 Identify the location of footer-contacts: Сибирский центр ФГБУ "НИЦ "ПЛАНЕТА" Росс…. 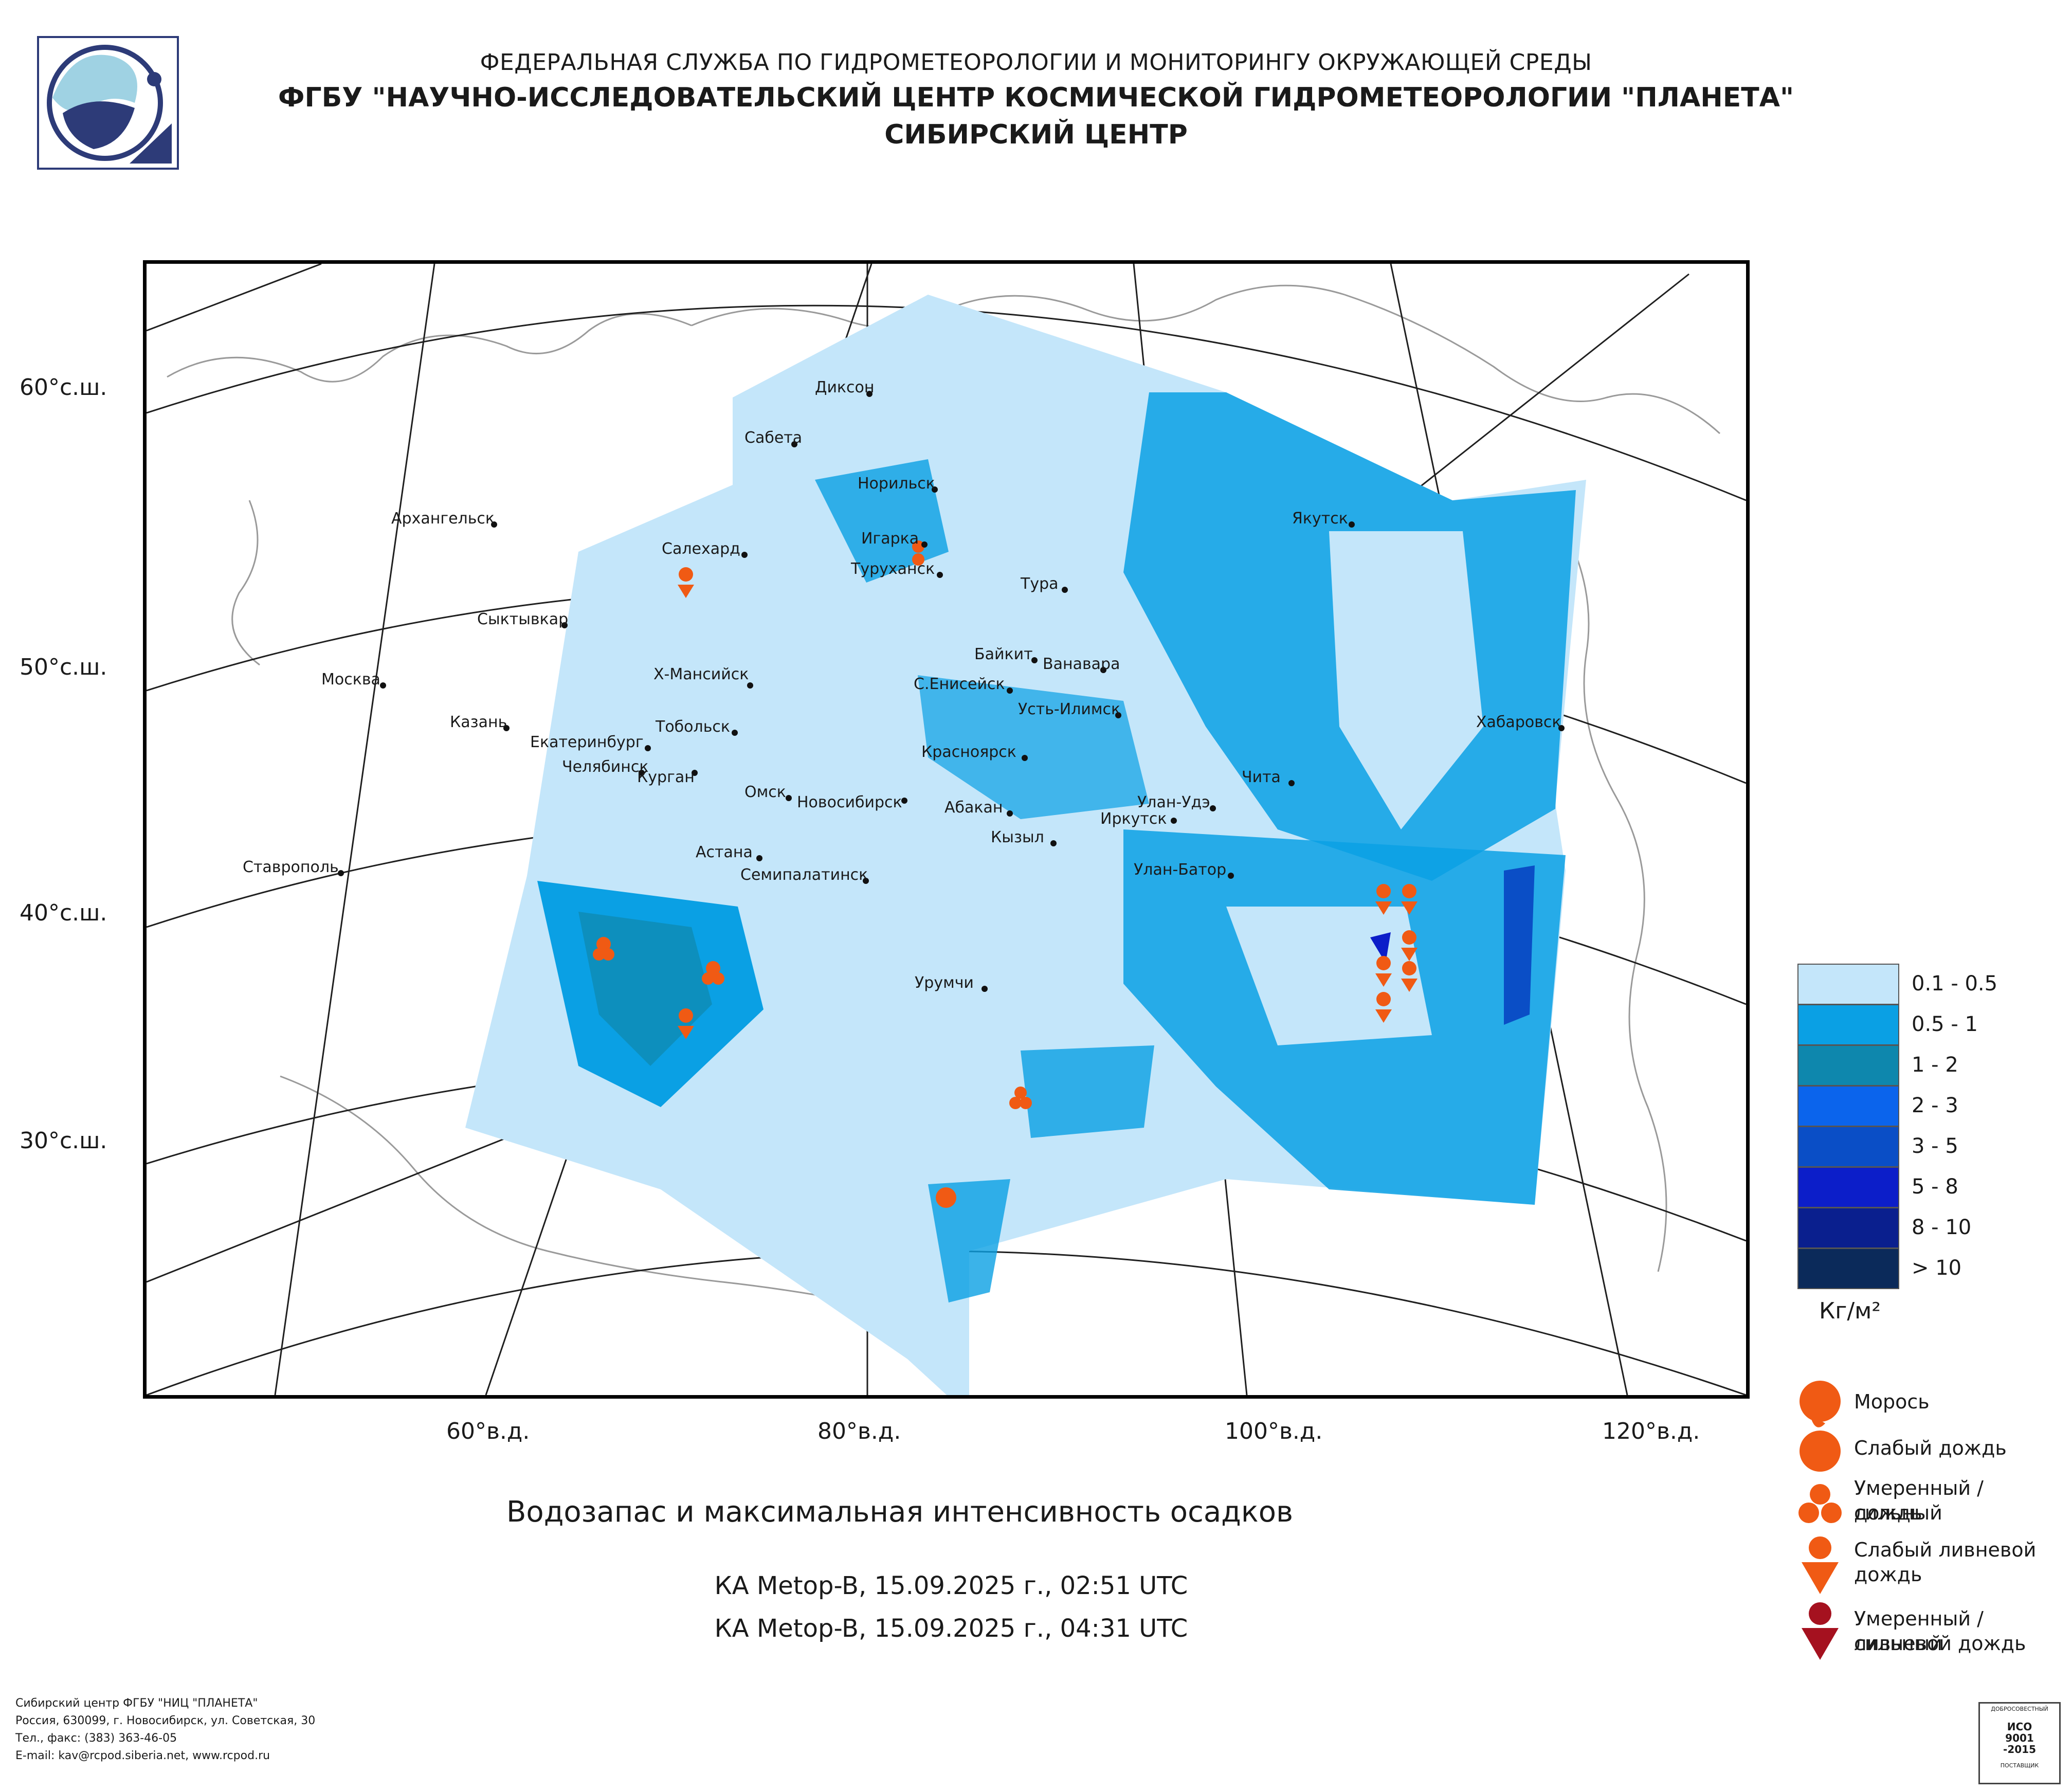
(165, 1730).